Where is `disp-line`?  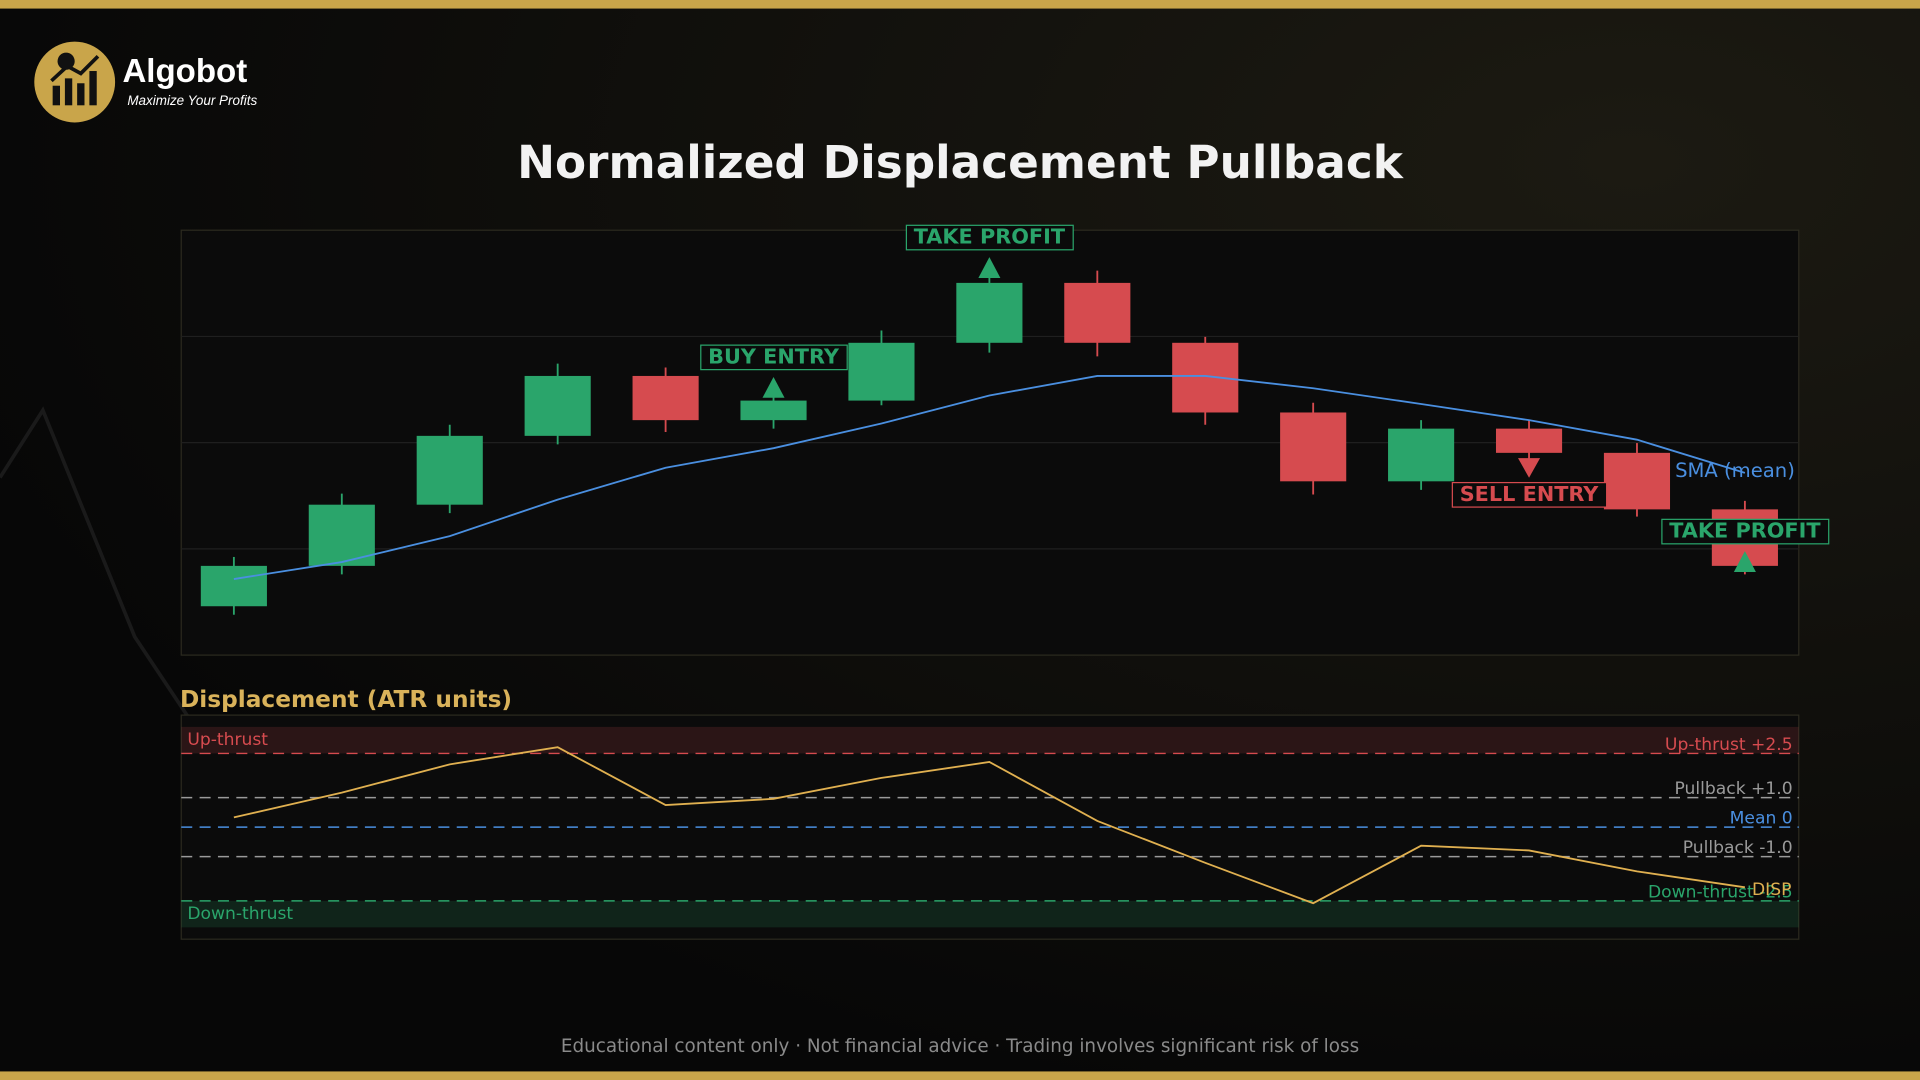
disp-line is located at coordinates (989, 825).